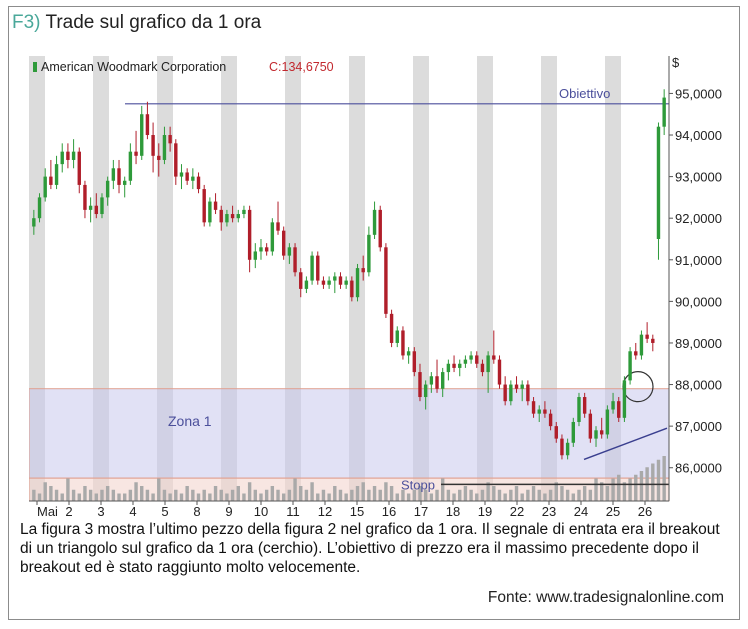  I want to click on legend-swatch, so click(35, 67).